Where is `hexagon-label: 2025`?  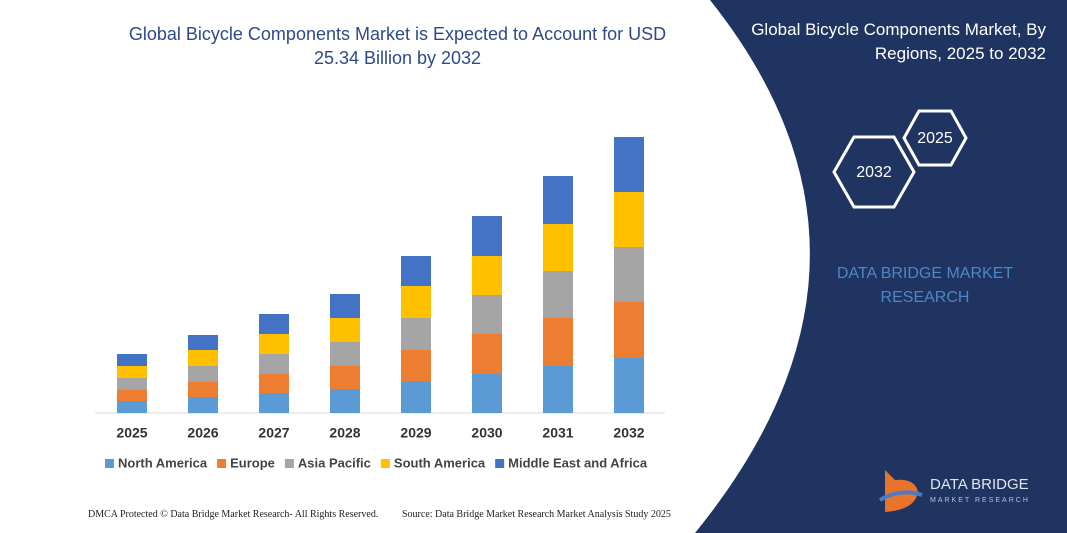
hexagon-label: 2025 is located at coordinates (935, 138).